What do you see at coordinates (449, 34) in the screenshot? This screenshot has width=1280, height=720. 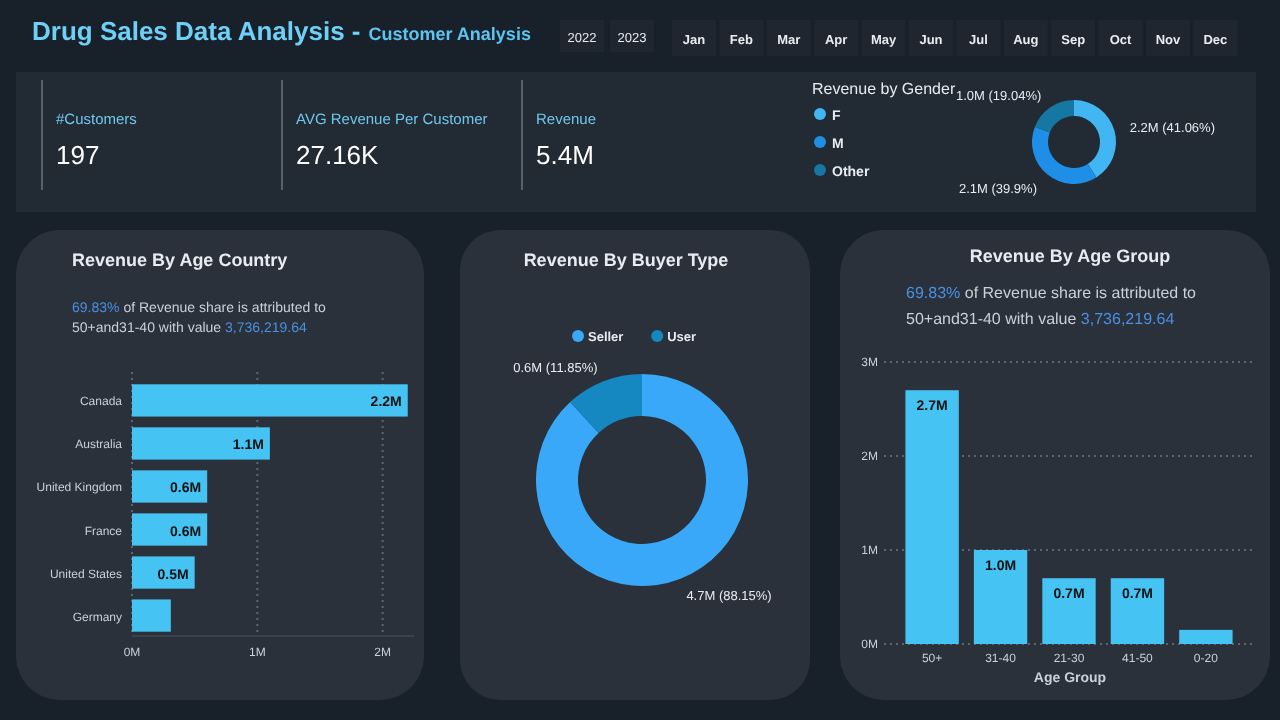 I see `text: Customer Analysis` at bounding box center [449, 34].